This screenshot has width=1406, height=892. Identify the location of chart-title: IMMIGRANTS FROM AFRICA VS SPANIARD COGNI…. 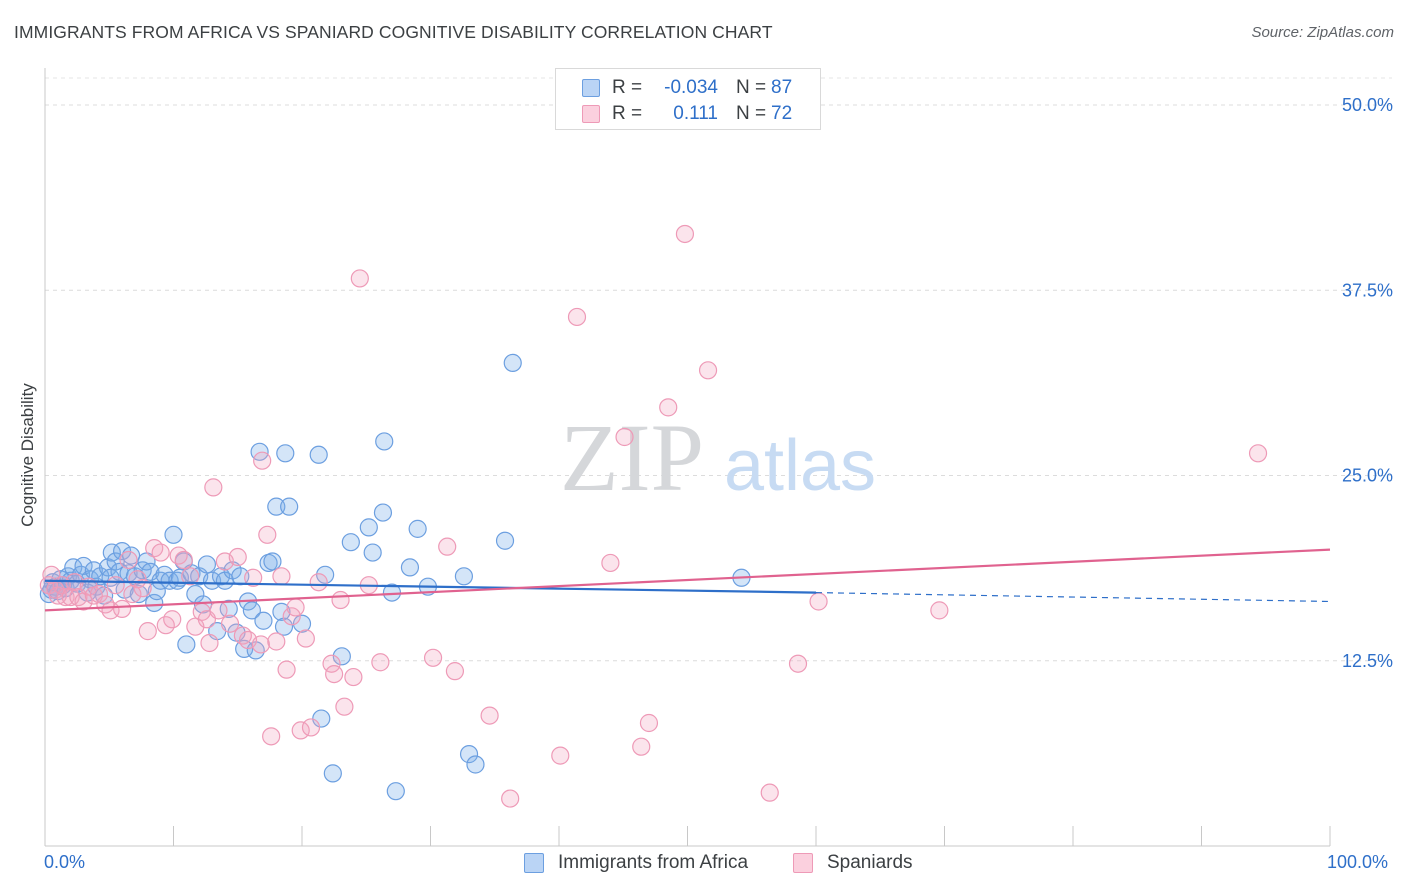
(393, 32).